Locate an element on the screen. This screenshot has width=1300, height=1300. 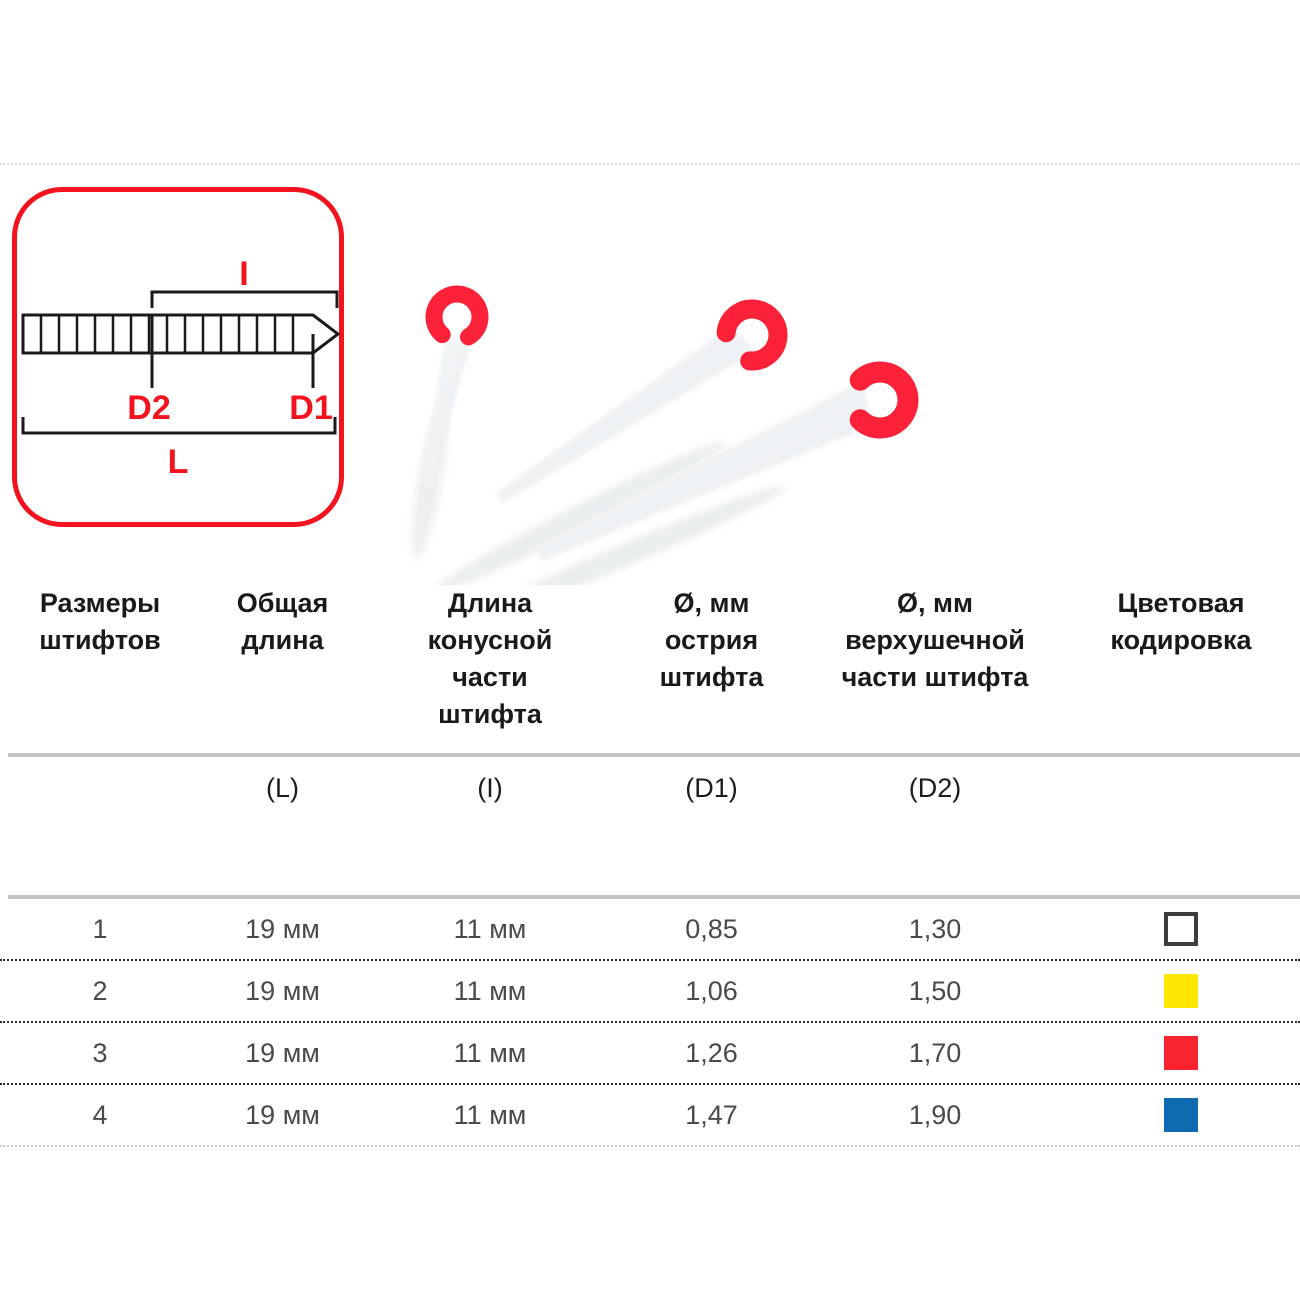
subheader-L: (L) is located at coordinates (282, 788).